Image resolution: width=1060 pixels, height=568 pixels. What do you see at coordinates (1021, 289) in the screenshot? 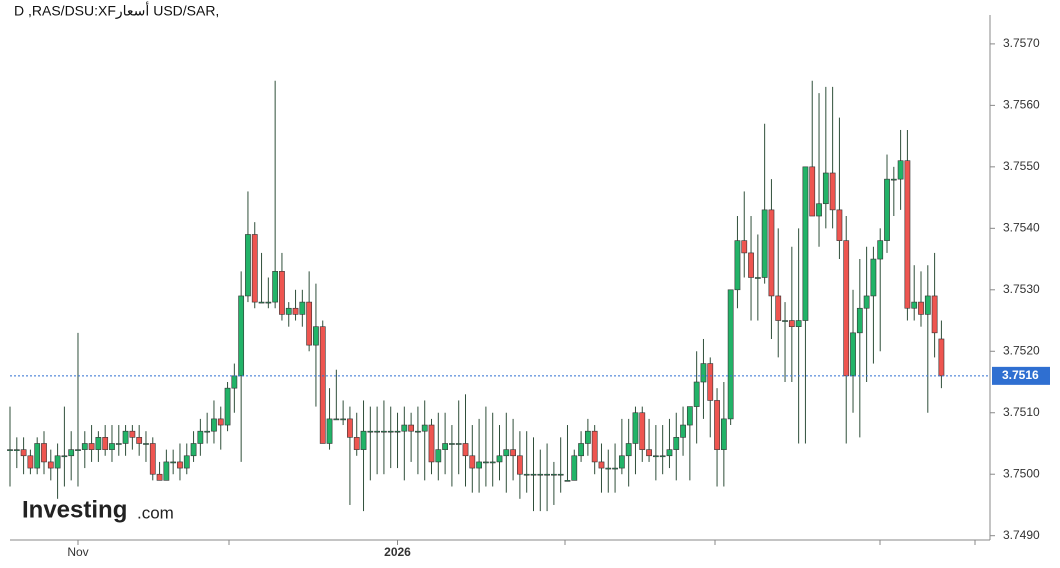
I see `y-tick-label: 3.7530` at bounding box center [1021, 289].